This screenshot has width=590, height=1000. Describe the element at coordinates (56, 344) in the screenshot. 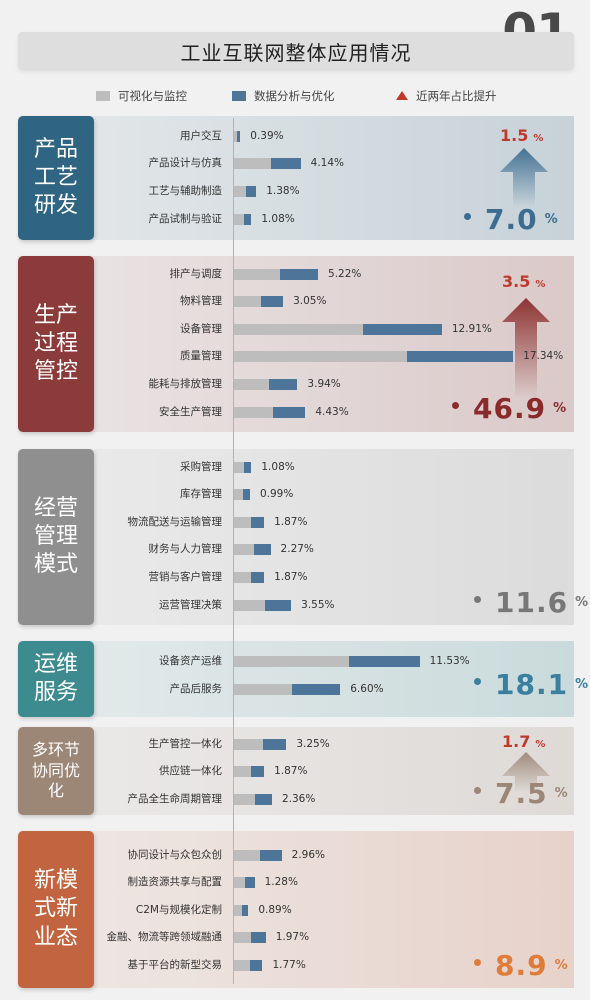

I see `section-label: 生产过程管控` at that location.